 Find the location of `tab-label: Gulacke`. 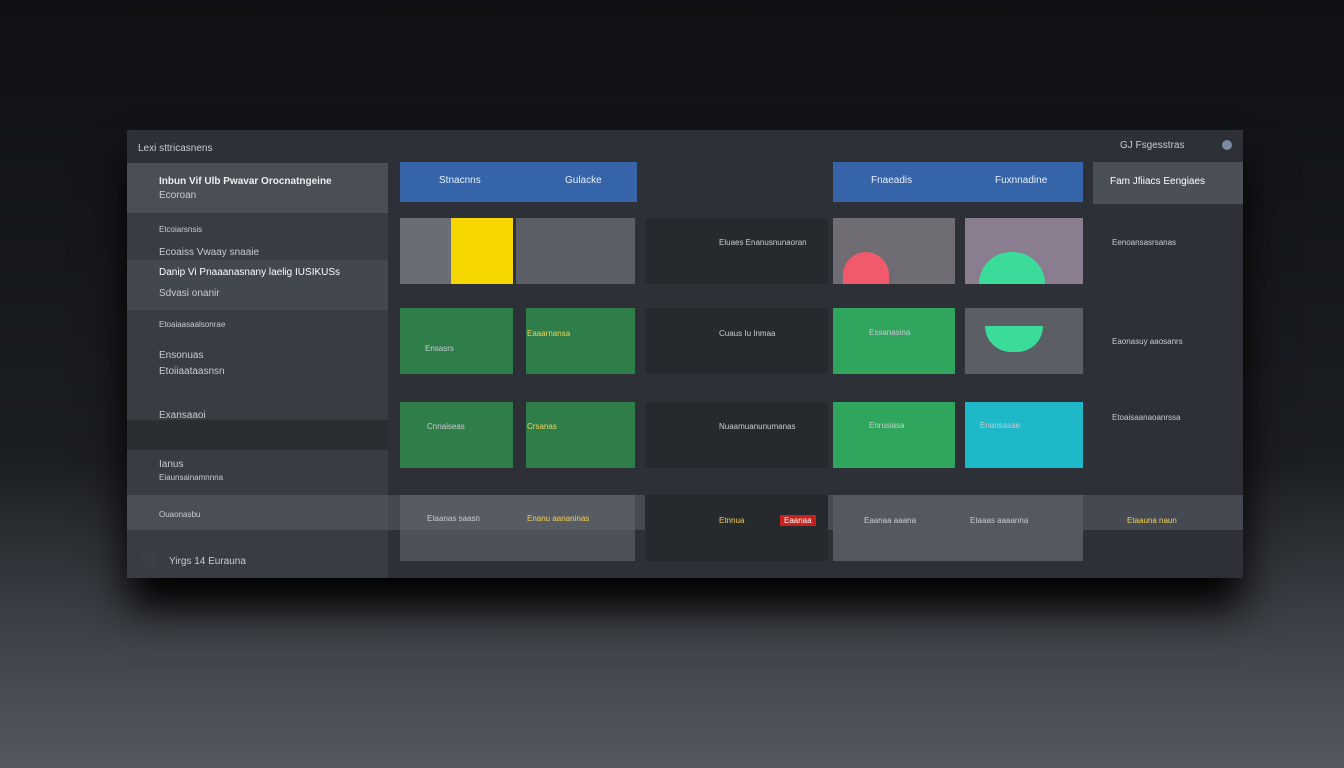

tab-label: Gulacke is located at coordinates (583, 180).